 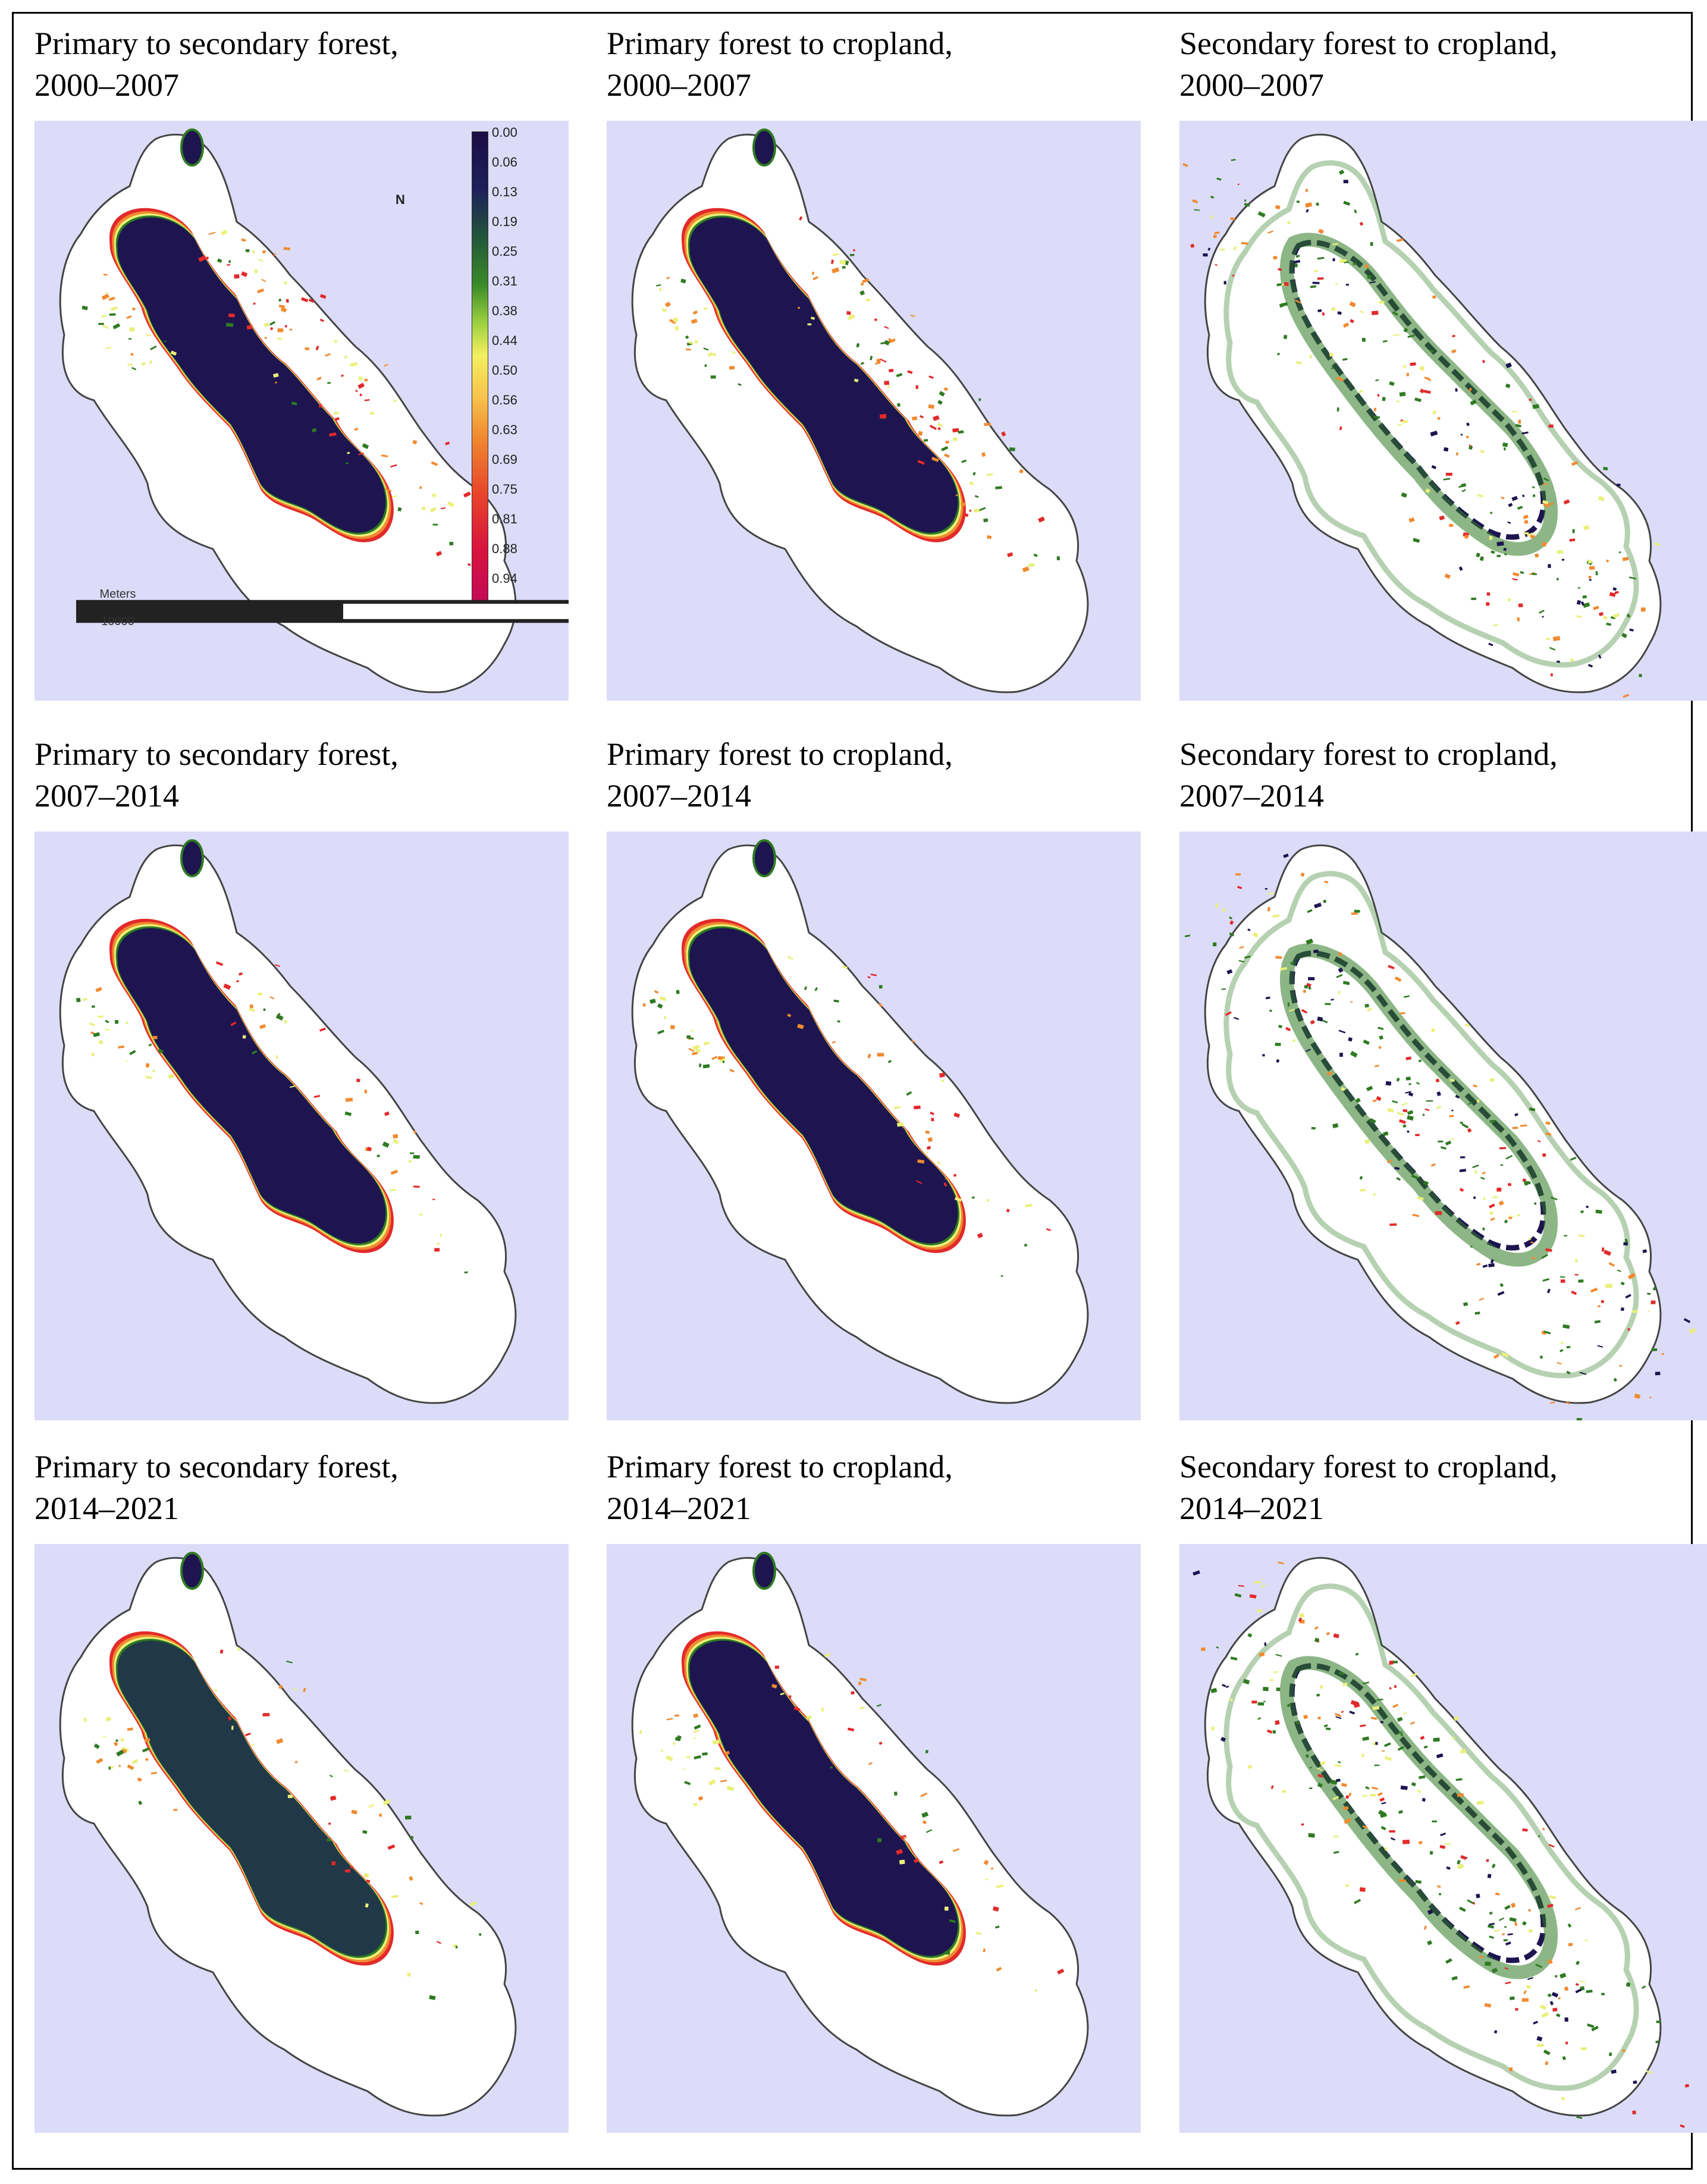 What do you see at coordinates (288, 1834) in the screenshot?
I see `map-canvas` at bounding box center [288, 1834].